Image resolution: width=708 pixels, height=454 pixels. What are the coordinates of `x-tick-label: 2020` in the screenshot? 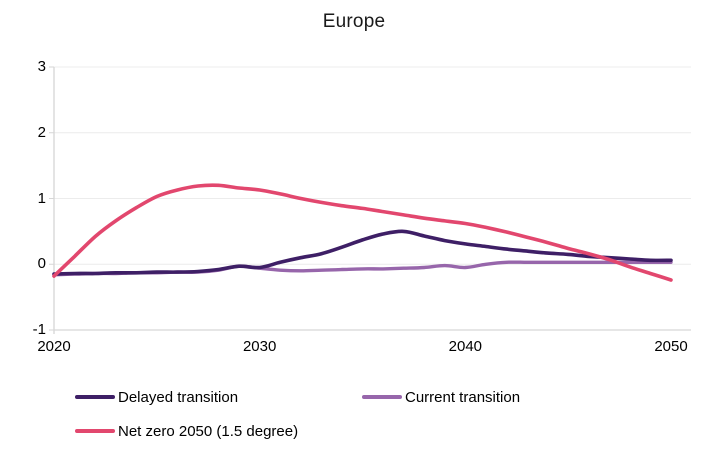 It's located at (54, 346).